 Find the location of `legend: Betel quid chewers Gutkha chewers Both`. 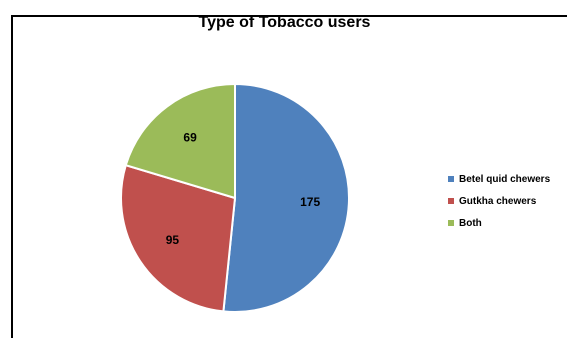

legend: Betel quid chewers Gutkha chewers Both is located at coordinates (499, 201).